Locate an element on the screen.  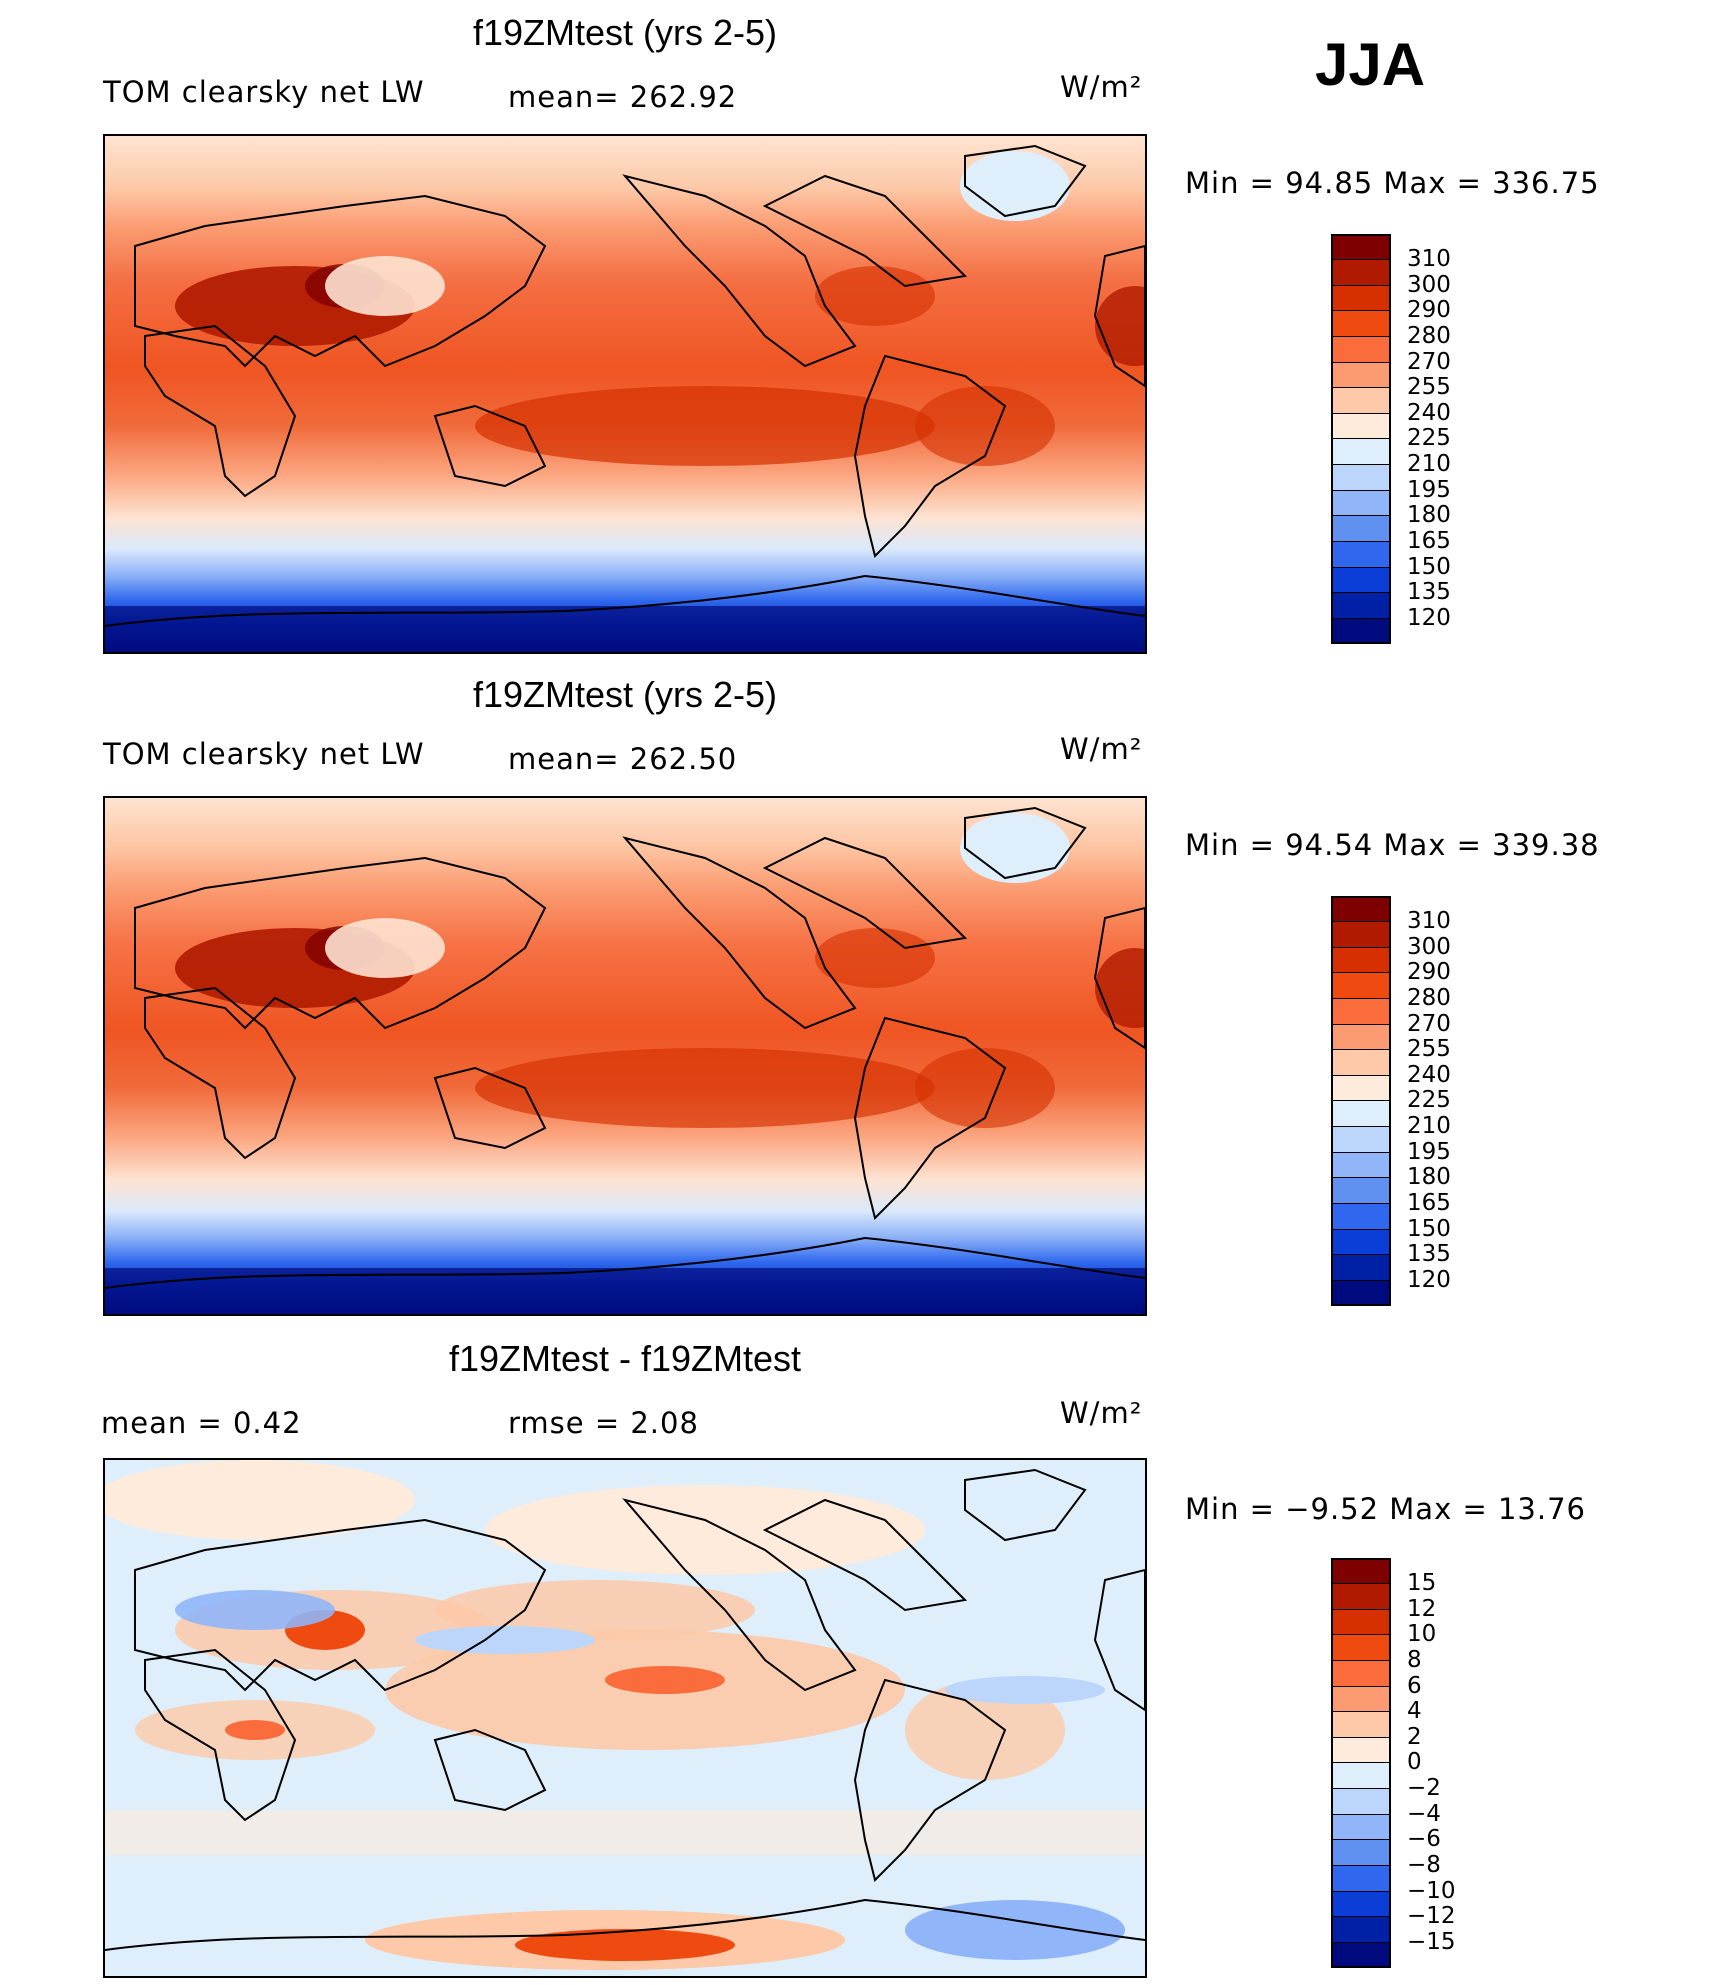
panel-2-colorbar-tick: 135 is located at coordinates (1429, 1254).